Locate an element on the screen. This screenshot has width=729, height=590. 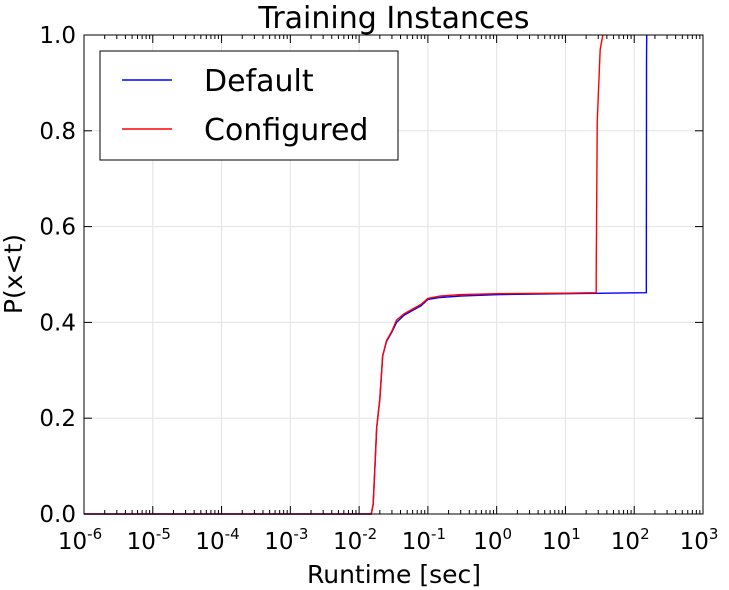
y-tick-label: 0.6 is located at coordinates (57, 228).